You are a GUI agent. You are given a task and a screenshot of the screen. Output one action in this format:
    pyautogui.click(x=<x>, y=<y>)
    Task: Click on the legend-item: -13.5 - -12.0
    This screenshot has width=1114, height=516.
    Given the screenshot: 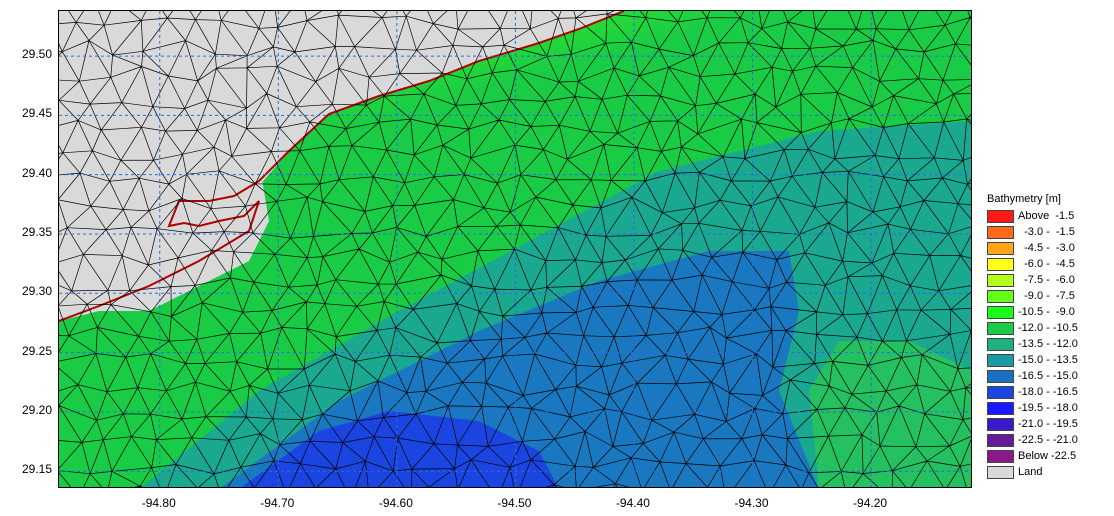 What is the action you would take?
    pyautogui.click(x=1032, y=344)
    